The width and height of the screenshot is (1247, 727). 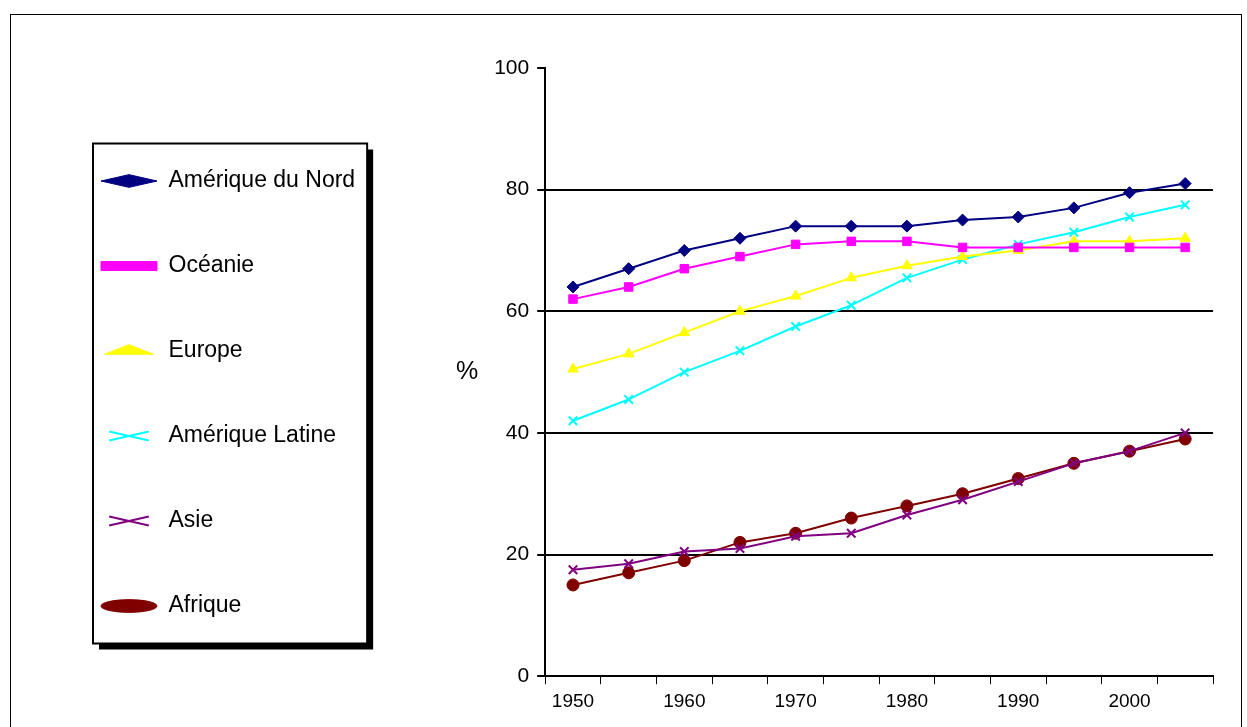 I want to click on y-tick-label: 100, so click(x=512, y=66).